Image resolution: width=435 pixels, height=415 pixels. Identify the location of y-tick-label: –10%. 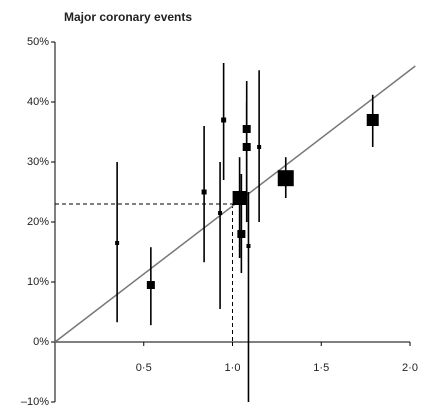
(35, 402).